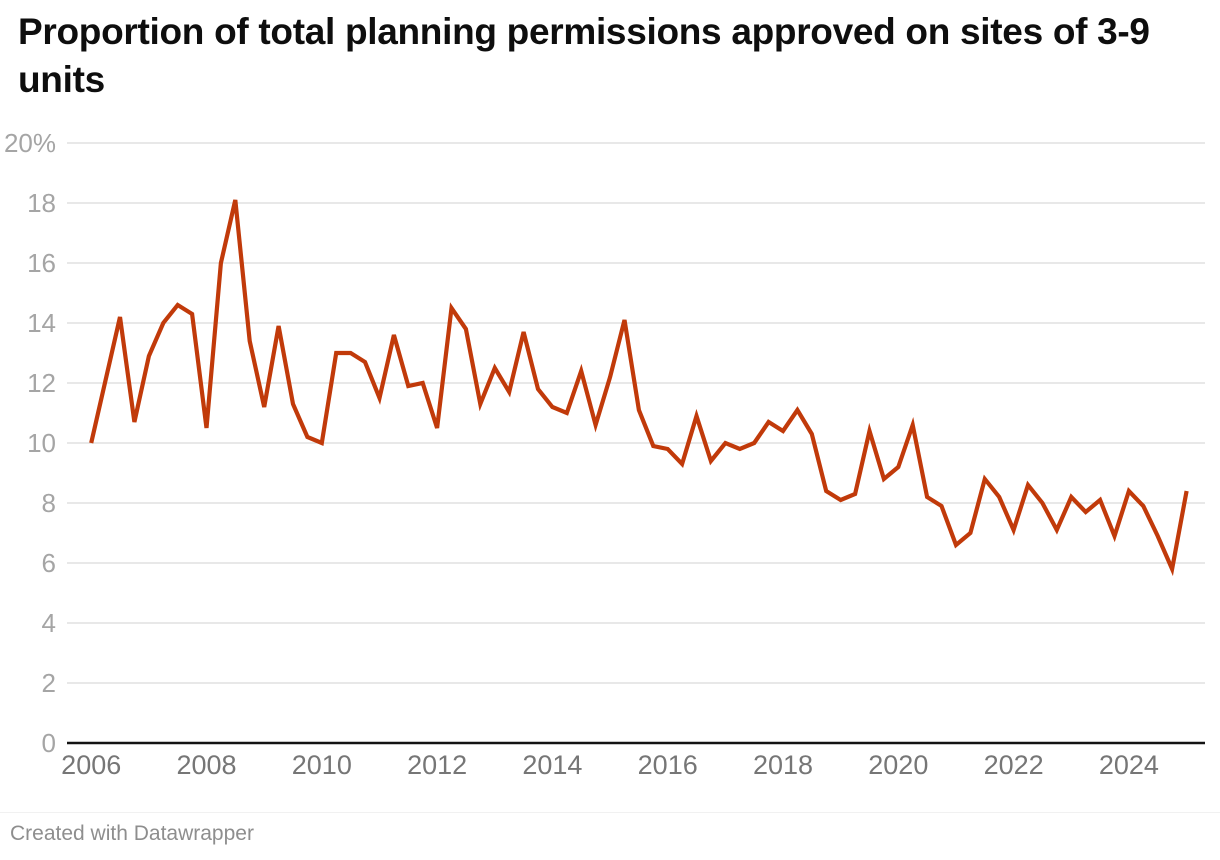 Image resolution: width=1220 pixels, height=860 pixels. What do you see at coordinates (41, 203) in the screenshot?
I see `y-tick-label: 18` at bounding box center [41, 203].